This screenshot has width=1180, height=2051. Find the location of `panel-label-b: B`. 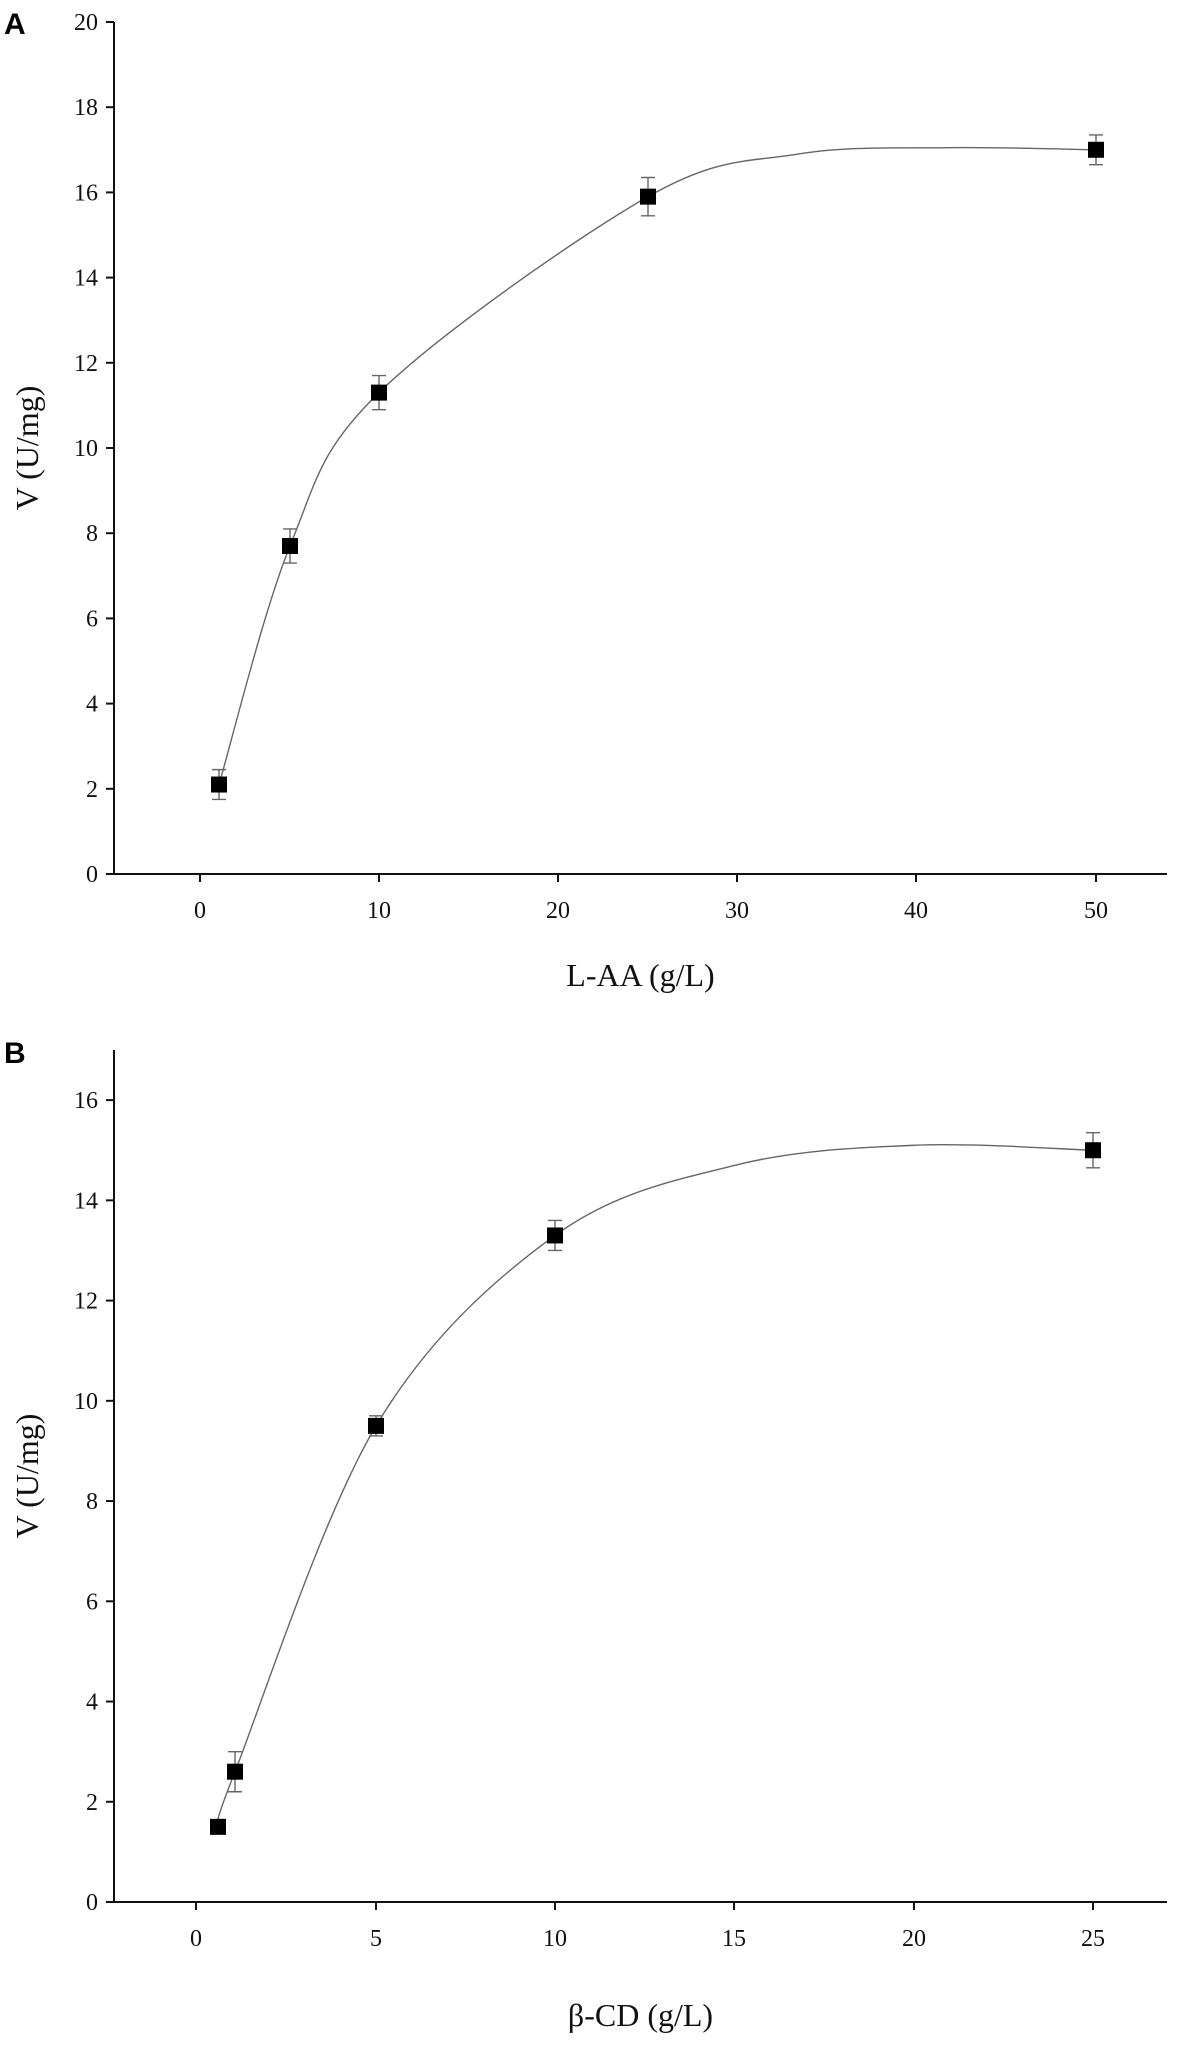

panel-label-b: B is located at coordinates (15, 1053).